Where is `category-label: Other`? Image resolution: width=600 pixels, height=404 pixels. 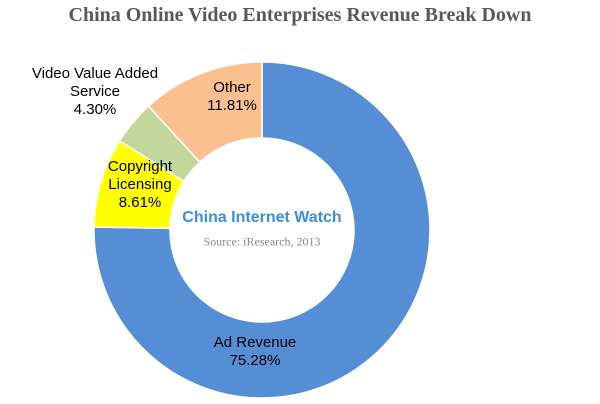 category-label: Other is located at coordinates (232, 87).